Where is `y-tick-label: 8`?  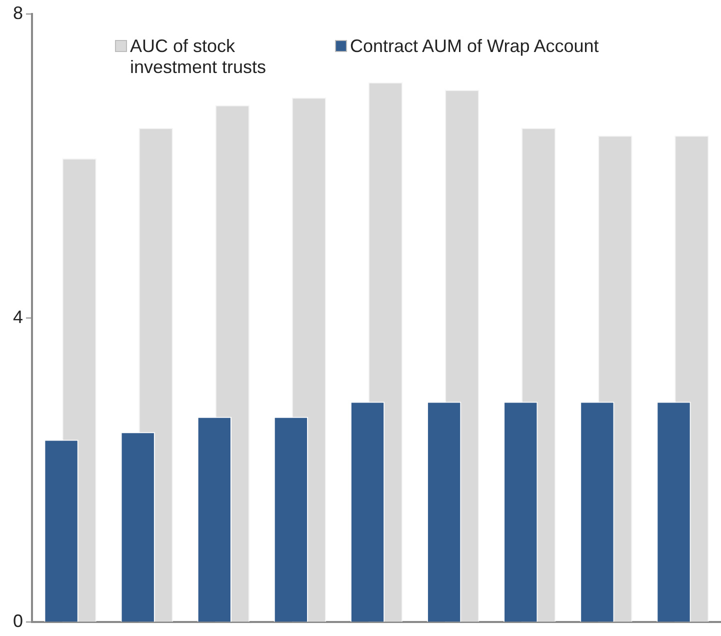
y-tick-label: 8 is located at coordinates (18, 12).